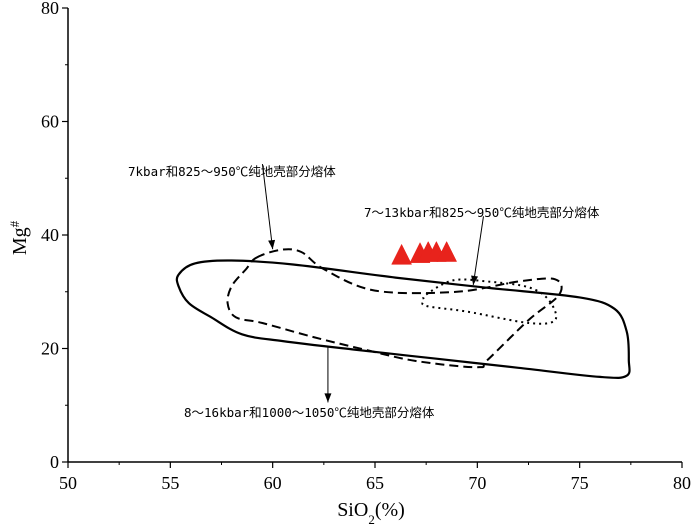 The width and height of the screenshot is (700, 527). Describe the element at coordinates (50, 122) in the screenshot. I see `y-tick-label: 60` at that location.